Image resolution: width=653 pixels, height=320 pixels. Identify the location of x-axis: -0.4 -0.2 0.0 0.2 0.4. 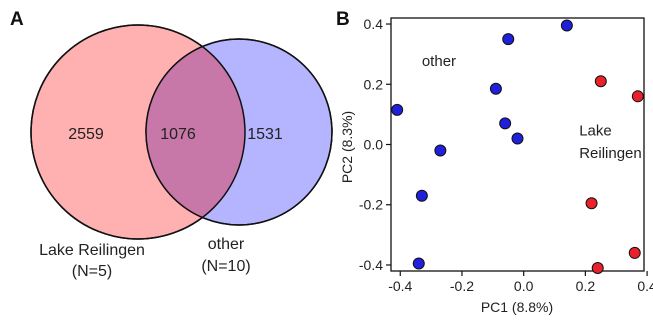
(520, 282).